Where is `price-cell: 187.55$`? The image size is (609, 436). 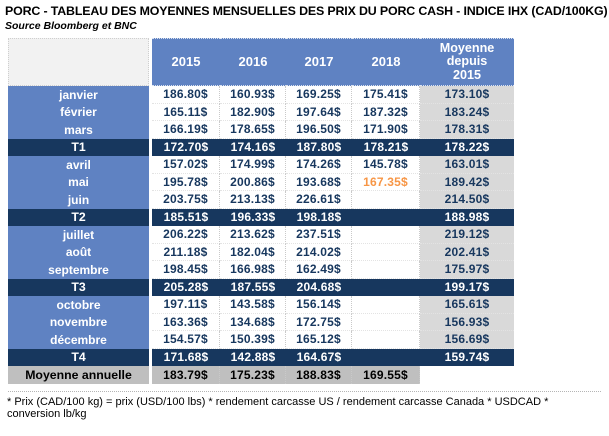 price-cell: 187.55$ is located at coordinates (253, 287).